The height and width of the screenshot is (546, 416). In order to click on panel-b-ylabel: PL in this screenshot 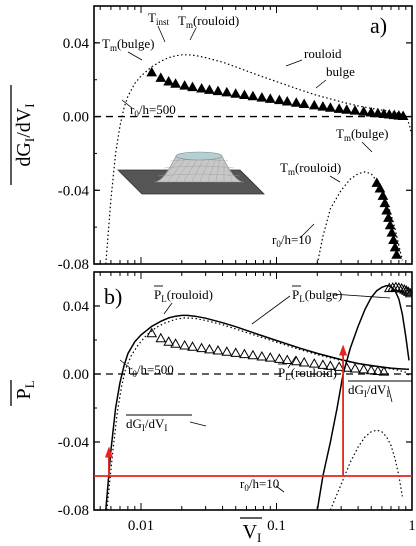, I will do `click(23, 393)`.